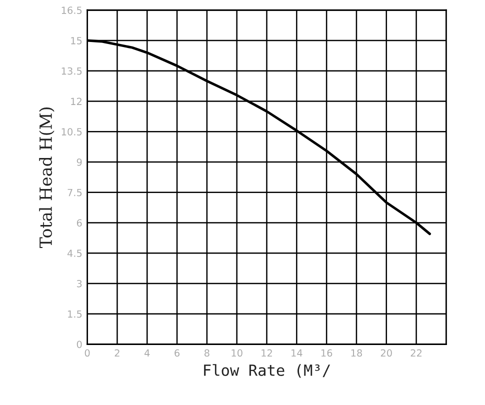 This screenshot has height=405, width=485. What do you see at coordinates (416, 352) in the screenshot?
I see `x-tick-label: 22` at bounding box center [416, 352].